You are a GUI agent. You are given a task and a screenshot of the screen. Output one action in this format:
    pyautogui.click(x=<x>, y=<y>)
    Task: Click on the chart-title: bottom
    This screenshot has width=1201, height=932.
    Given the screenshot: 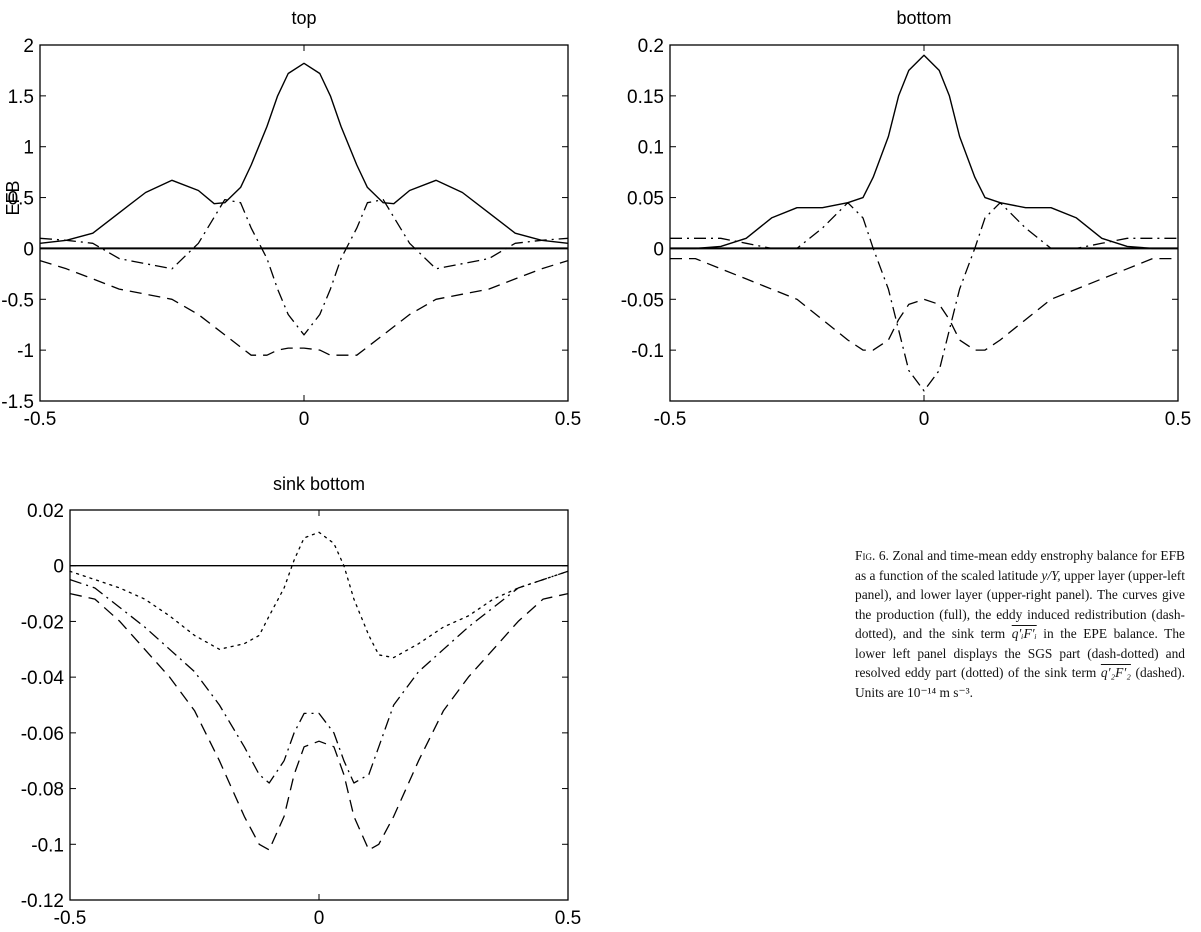 What is the action you would take?
    pyautogui.click(x=923, y=18)
    